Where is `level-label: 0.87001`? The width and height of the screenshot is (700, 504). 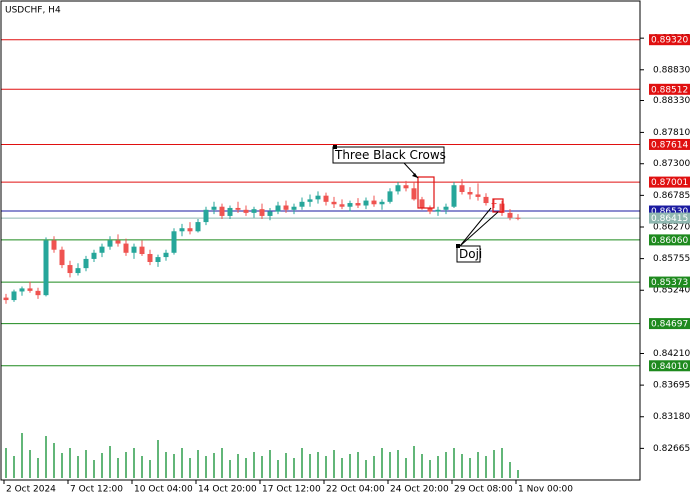 level-label: 0.87001 is located at coordinates (669, 183).